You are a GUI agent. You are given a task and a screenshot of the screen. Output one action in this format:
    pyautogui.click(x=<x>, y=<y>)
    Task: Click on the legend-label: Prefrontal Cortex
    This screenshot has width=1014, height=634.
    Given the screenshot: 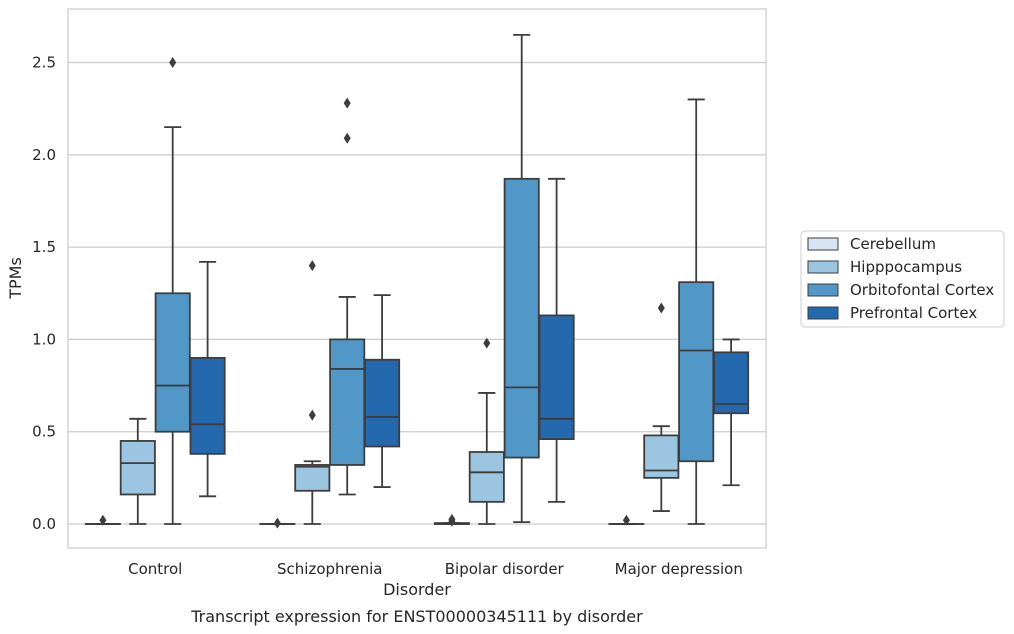 What is the action you would take?
    pyautogui.click(x=913, y=313)
    